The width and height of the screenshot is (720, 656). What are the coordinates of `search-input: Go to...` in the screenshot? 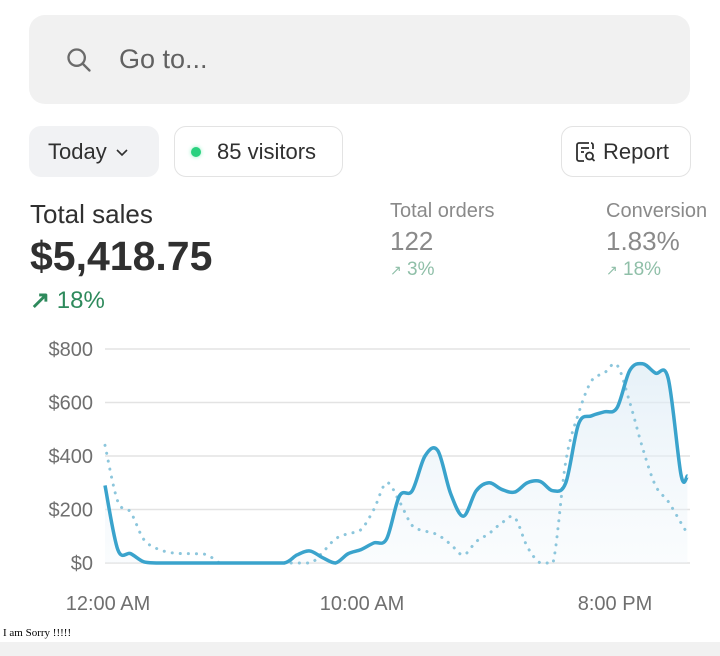 It's located at (359, 59).